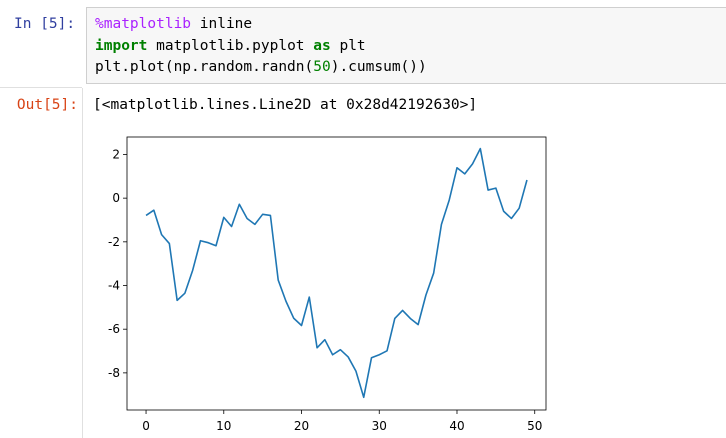 The height and width of the screenshot is (438, 726). I want to click on code-token: inline, so click(222, 24).